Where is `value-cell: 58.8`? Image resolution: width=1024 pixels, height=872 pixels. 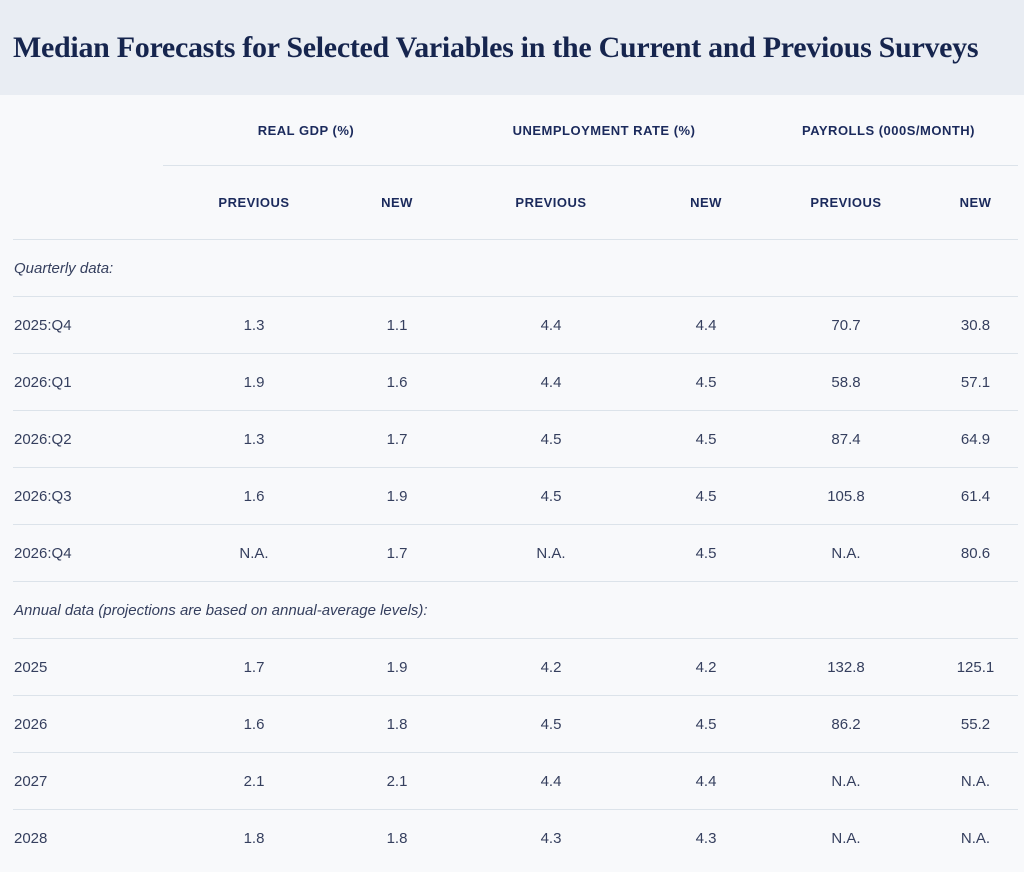
value-cell: 58.8 is located at coordinates (846, 382).